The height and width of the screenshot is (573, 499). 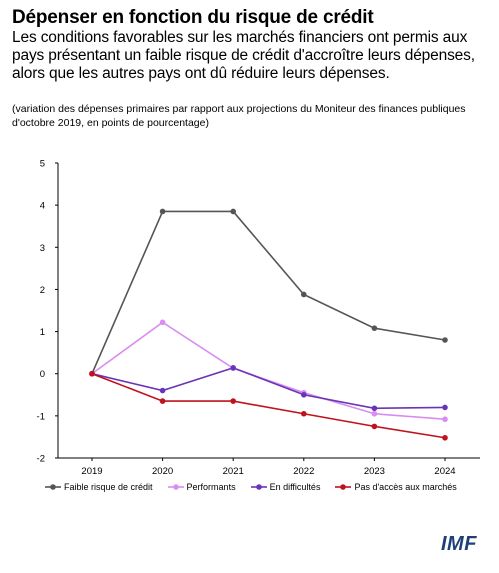 I want to click on y-tick-label: 2, so click(x=42, y=290).